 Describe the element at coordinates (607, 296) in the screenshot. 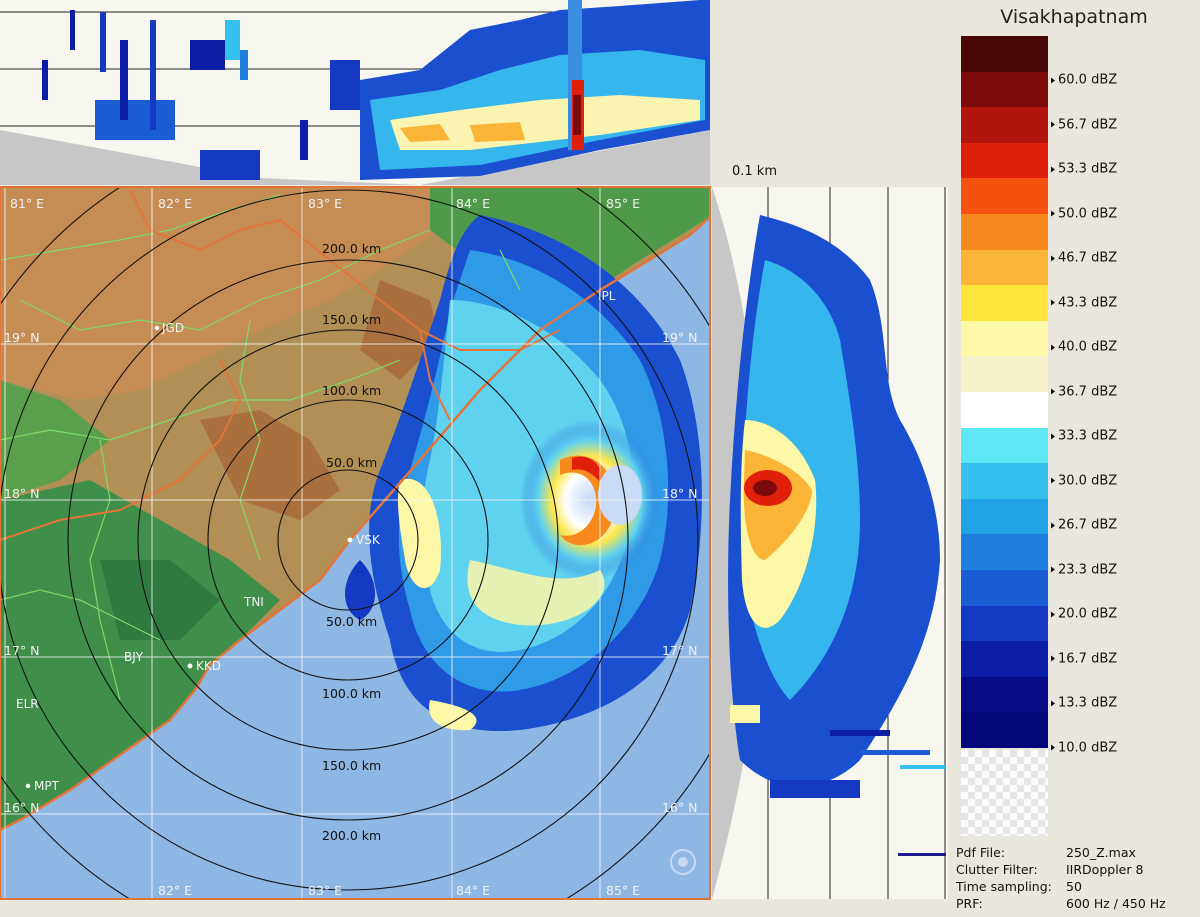

I see `city-label-ipl: IPL` at that location.